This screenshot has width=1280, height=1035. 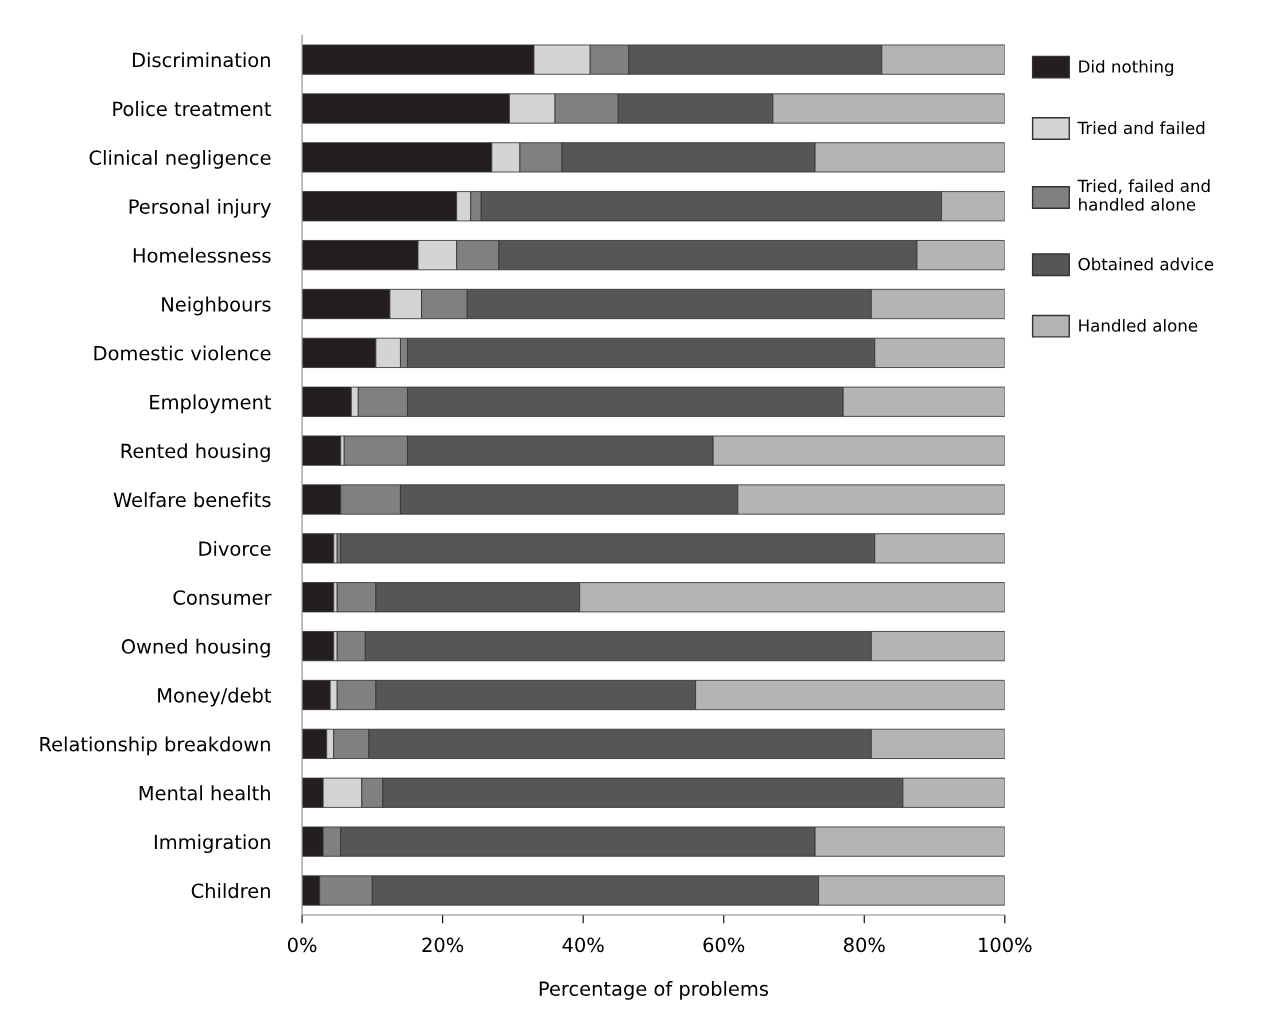 What do you see at coordinates (230, 891) in the screenshot?
I see `y-tick-label: Children` at bounding box center [230, 891].